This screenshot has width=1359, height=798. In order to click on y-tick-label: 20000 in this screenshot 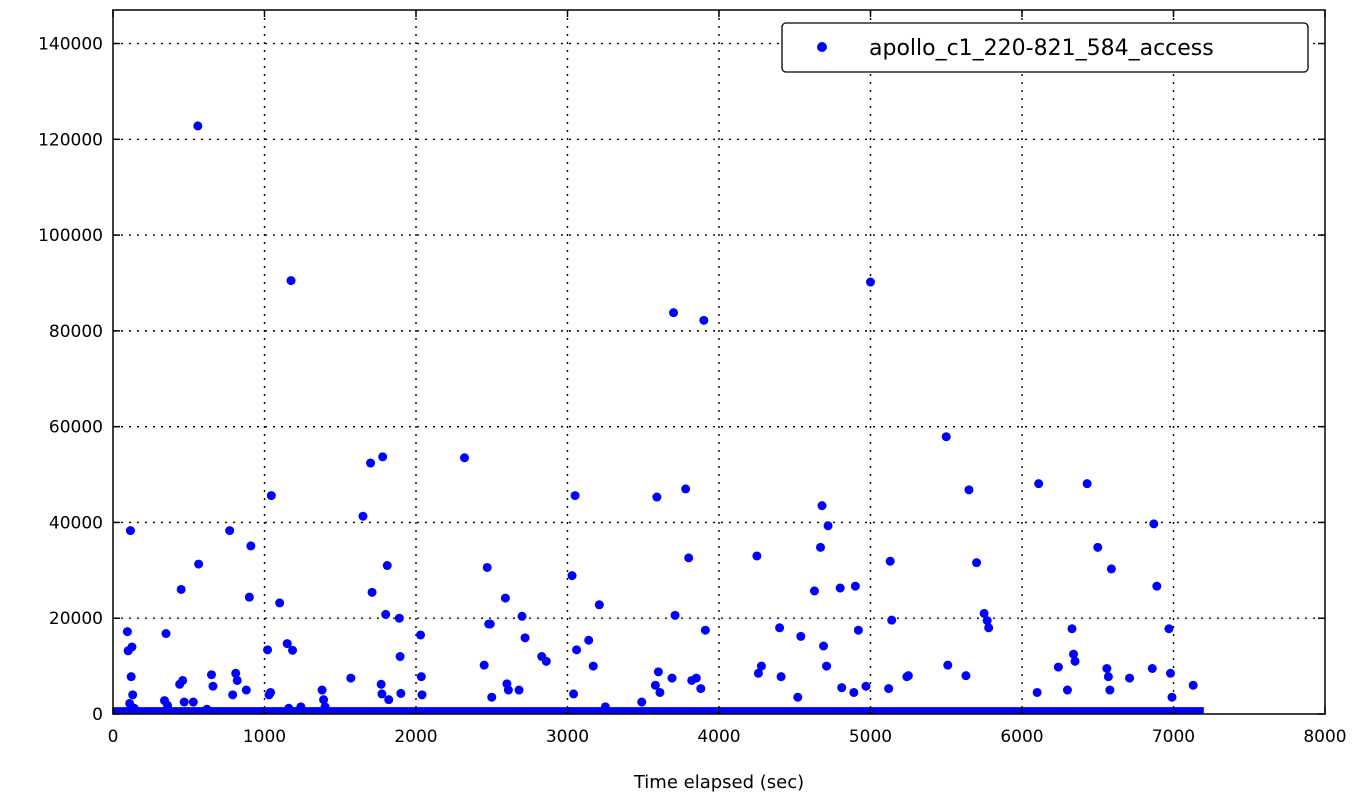, I will do `click(76, 619)`.